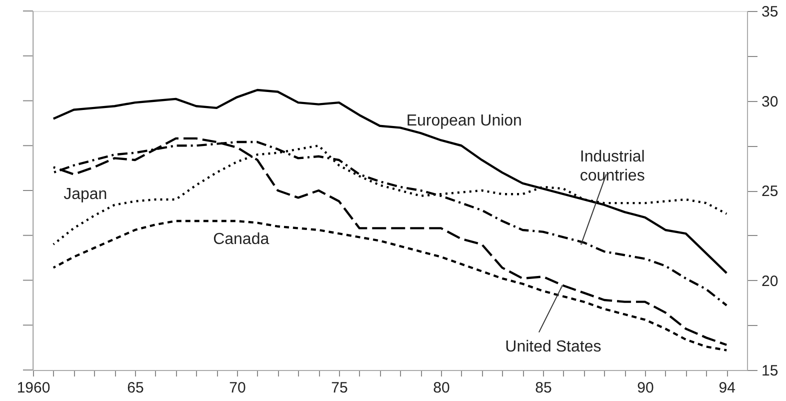 The image size is (786, 401). Describe the element at coordinates (770, 371) in the screenshot. I see `y-tick-label: 15` at that location.